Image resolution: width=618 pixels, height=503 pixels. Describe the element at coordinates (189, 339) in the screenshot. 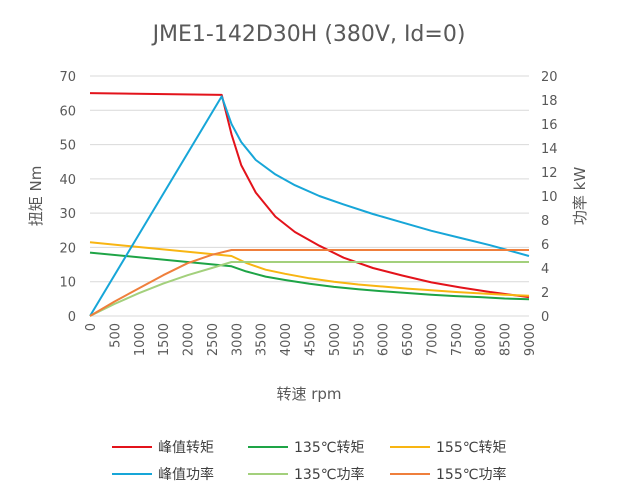

I see `x-tick-label: 2000` at that location.